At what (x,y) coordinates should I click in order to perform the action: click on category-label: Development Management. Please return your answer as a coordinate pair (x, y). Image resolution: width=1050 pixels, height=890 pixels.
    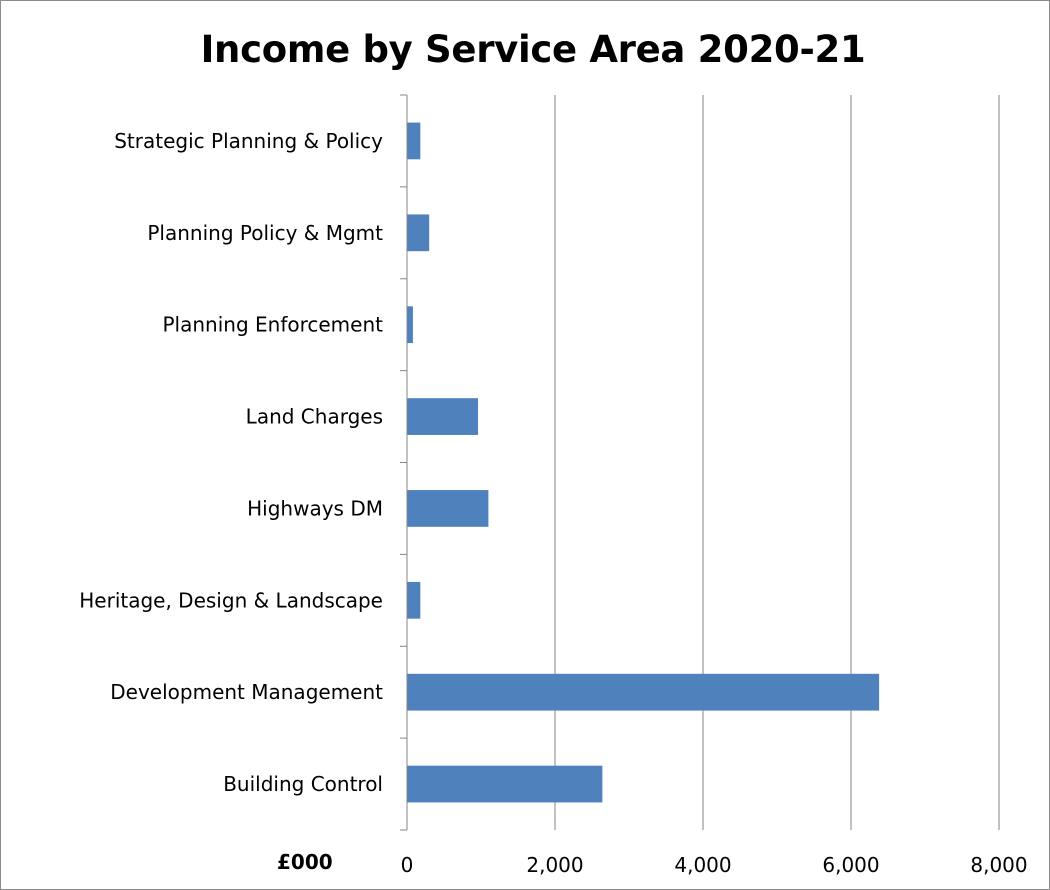
    Looking at the image, I should click on (246, 692).